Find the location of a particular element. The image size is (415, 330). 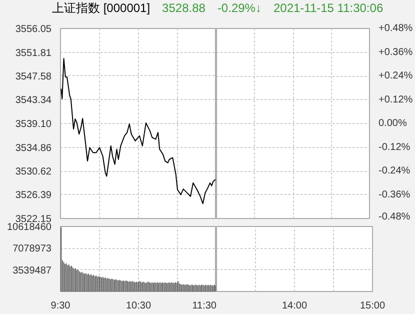

y-tick-label: 3556.05 is located at coordinates (33, 29).